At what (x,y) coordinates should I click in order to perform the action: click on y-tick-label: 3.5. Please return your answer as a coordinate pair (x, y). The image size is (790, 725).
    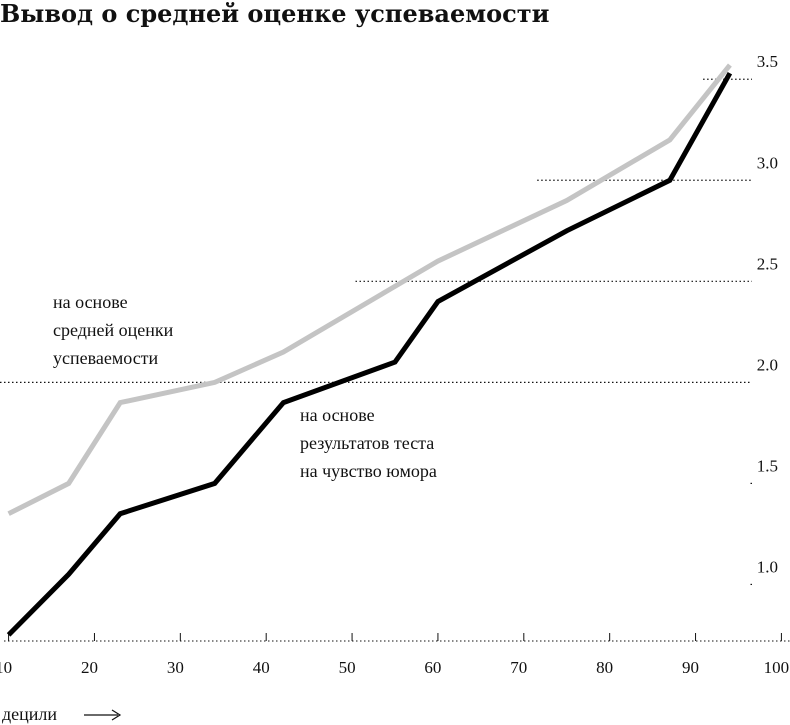
    Looking at the image, I should click on (767, 61).